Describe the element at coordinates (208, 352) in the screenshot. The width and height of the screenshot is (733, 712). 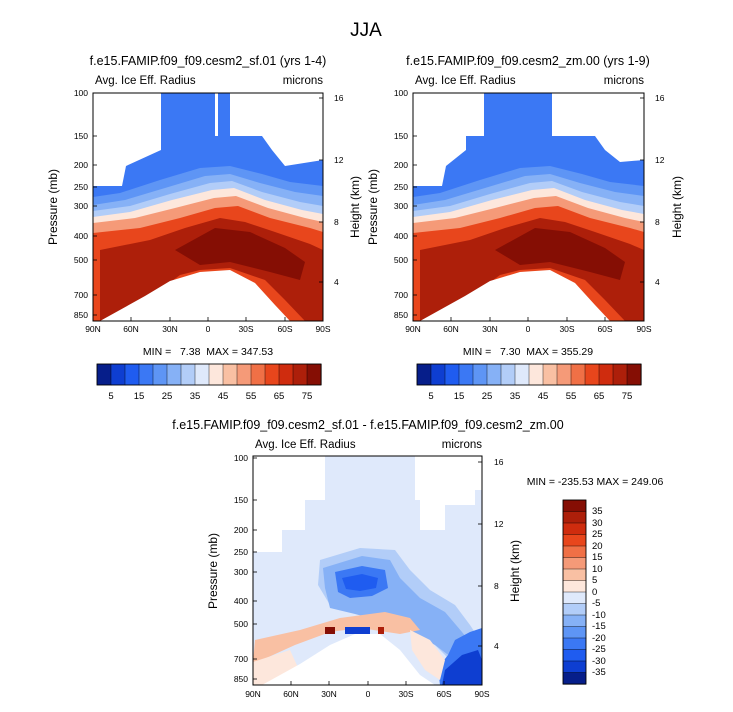
I see `min-max-stats: MIN = 7.38 MAX = 347.53` at that location.